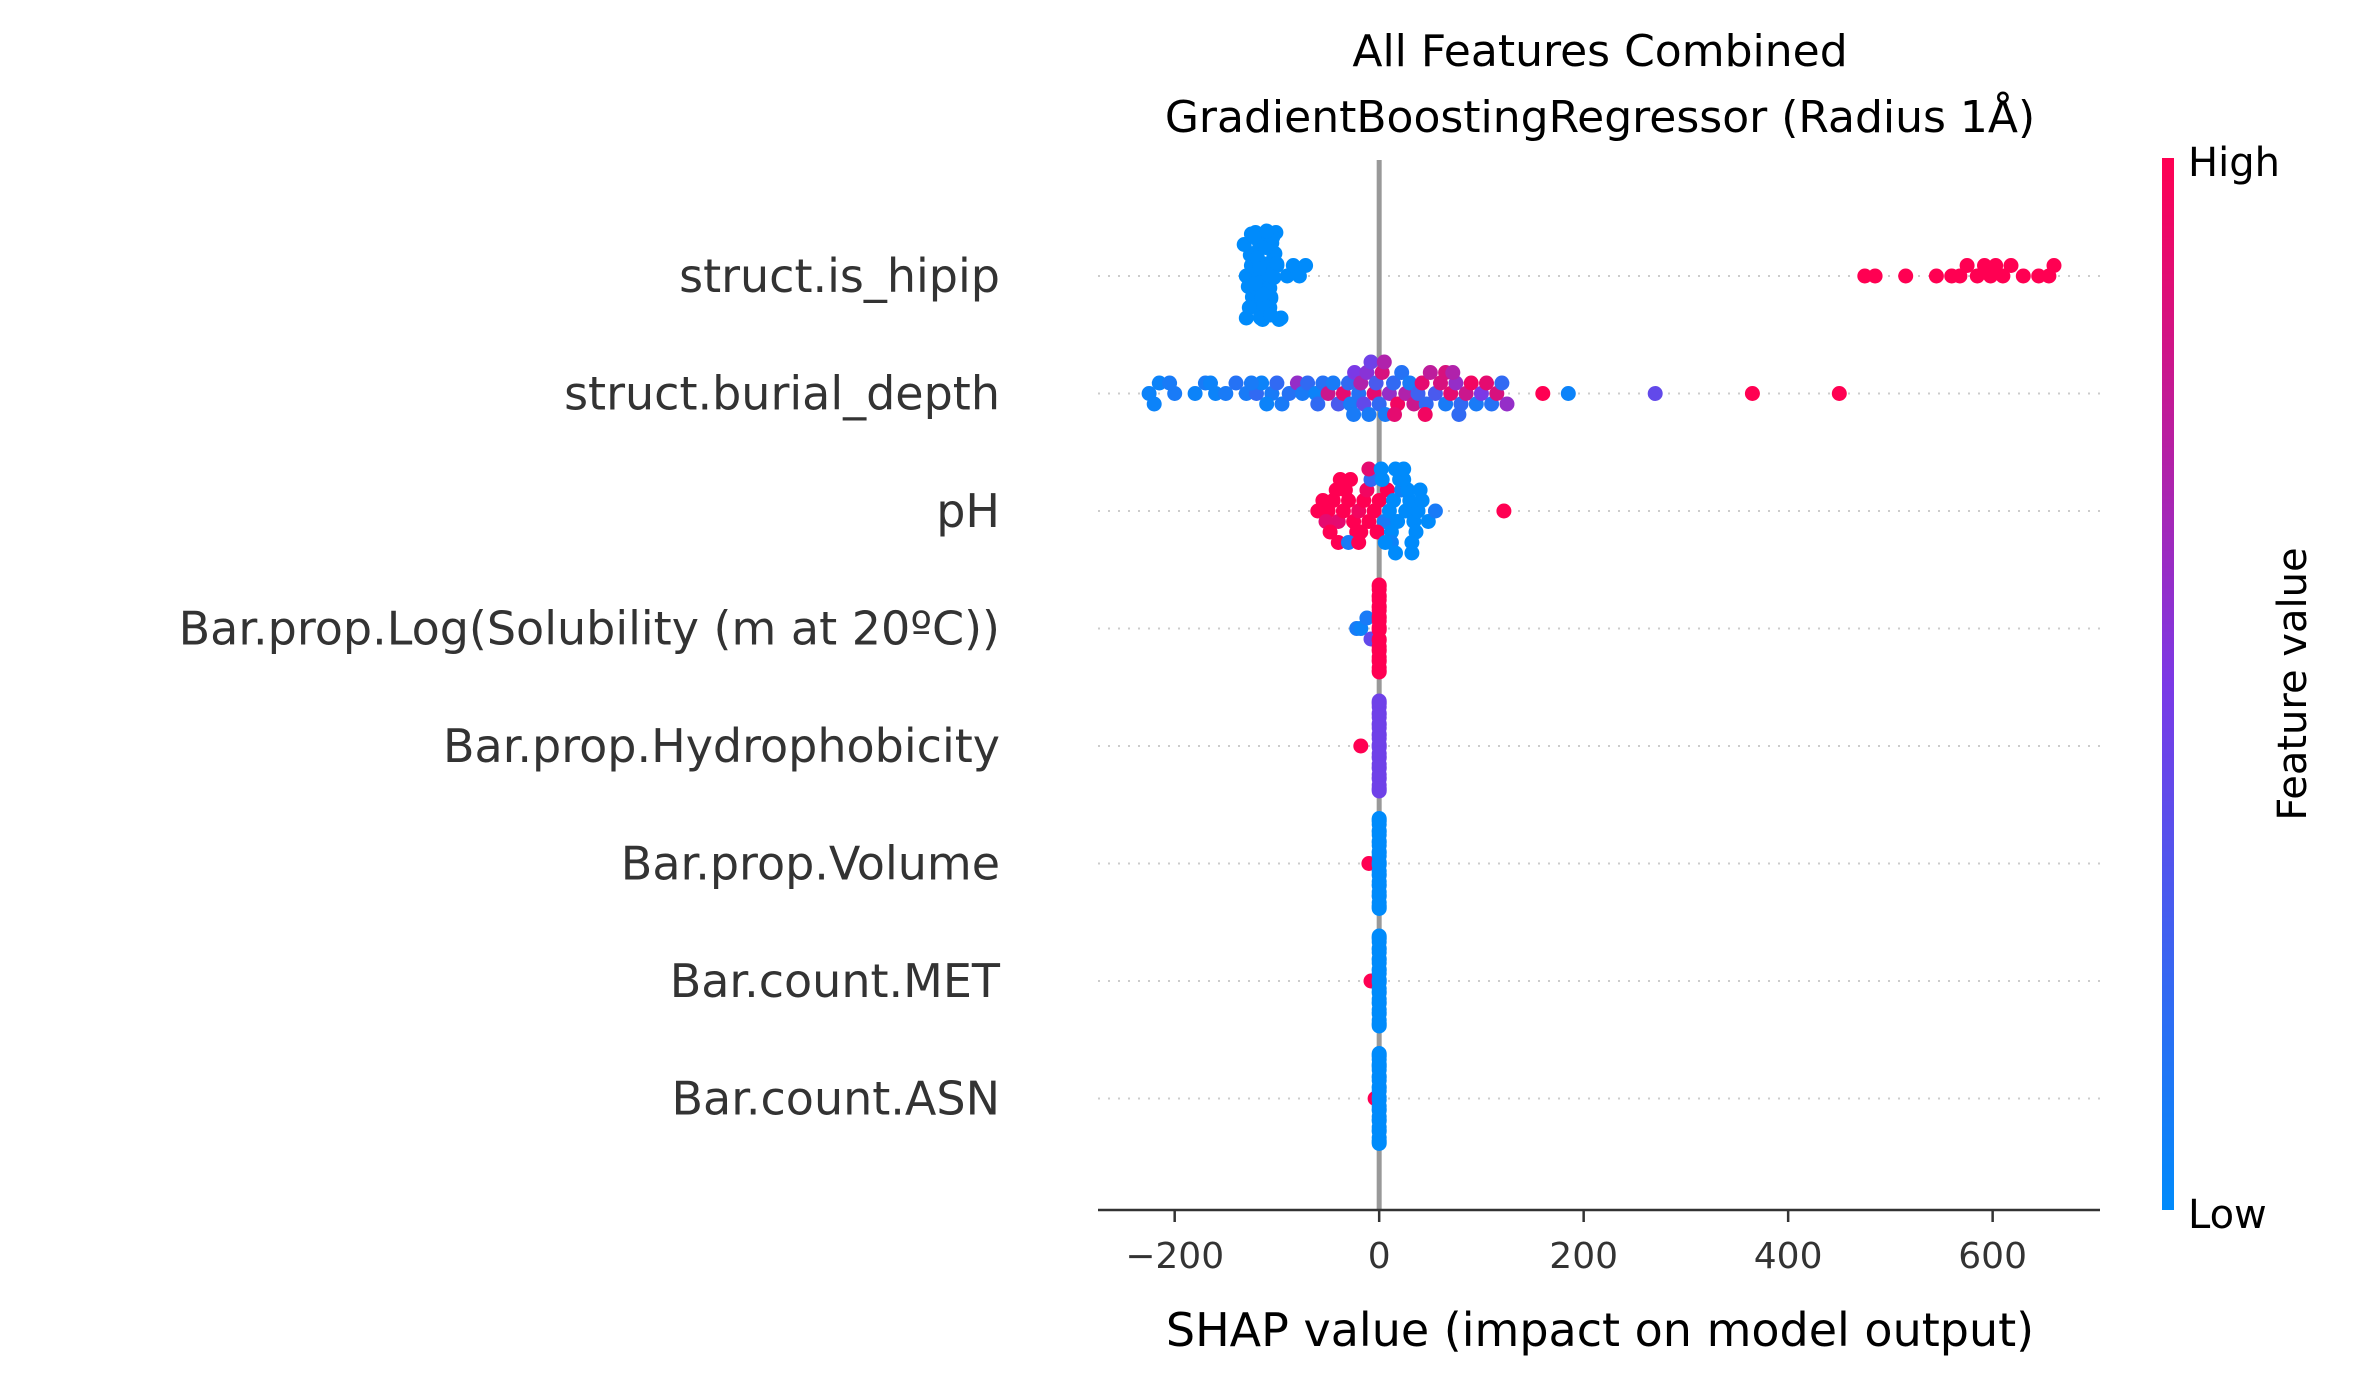 Image resolution: width=2362 pixels, height=1382 pixels. Describe the element at coordinates (589, 629) in the screenshot. I see `feature-label: Bar.prop.Log(Solubility (m at 20ºC))` at that location.